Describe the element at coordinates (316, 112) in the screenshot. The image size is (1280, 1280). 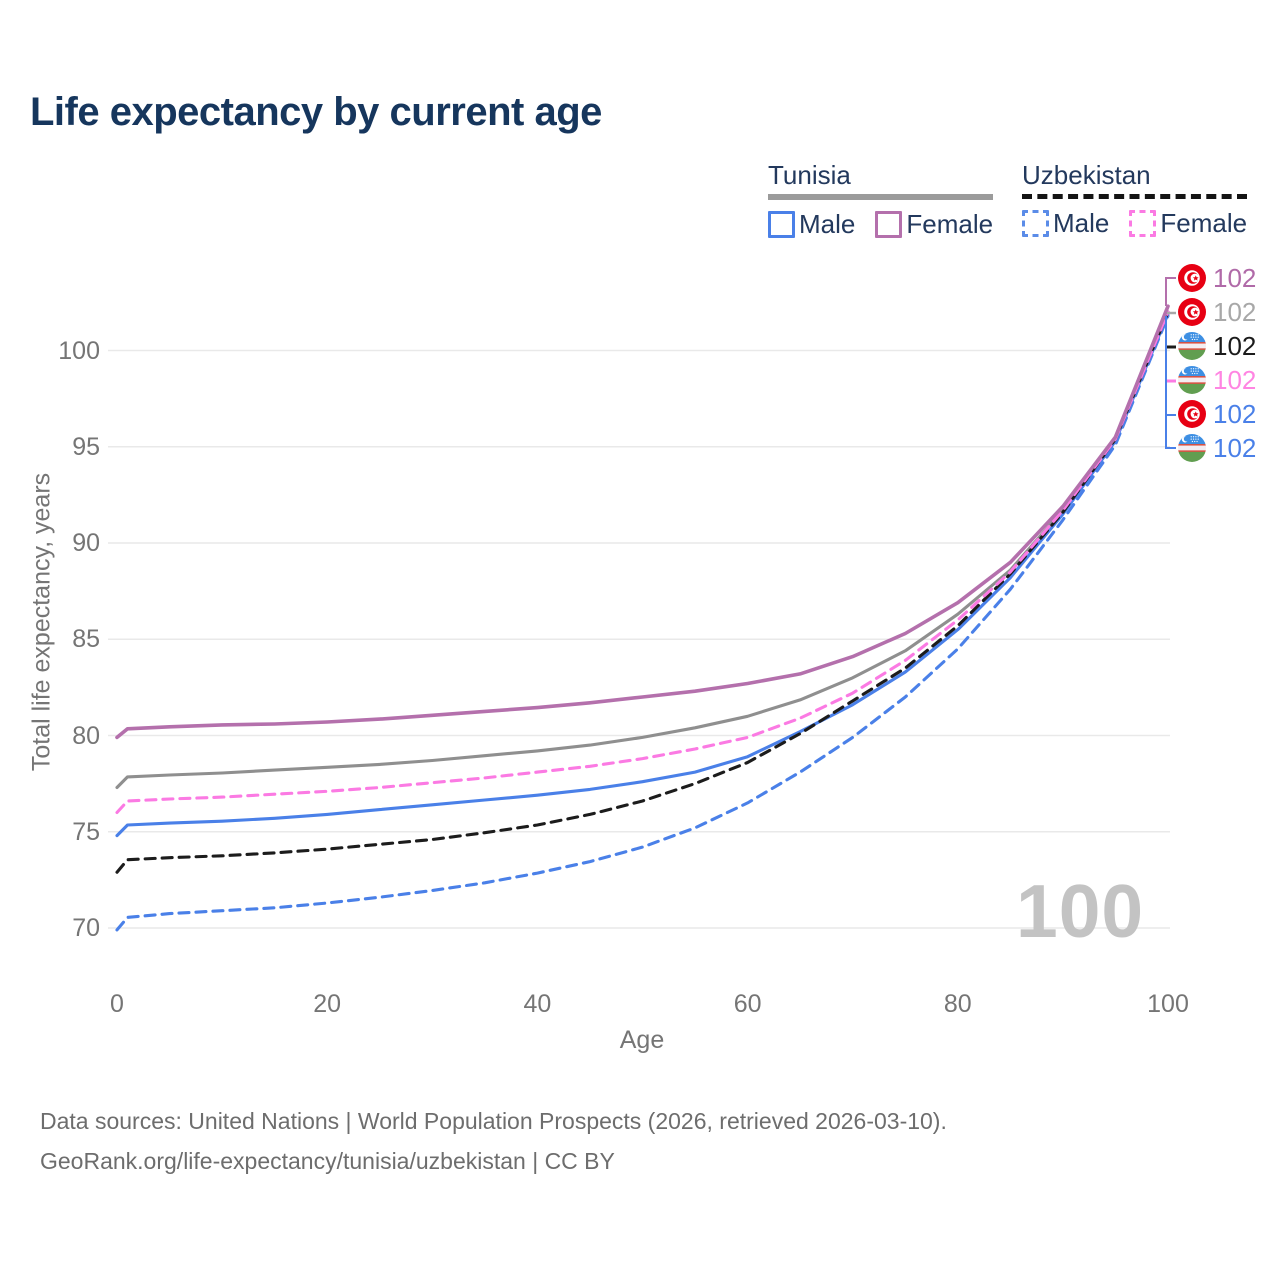
I see `page-title: Life expectancy by current age` at that location.